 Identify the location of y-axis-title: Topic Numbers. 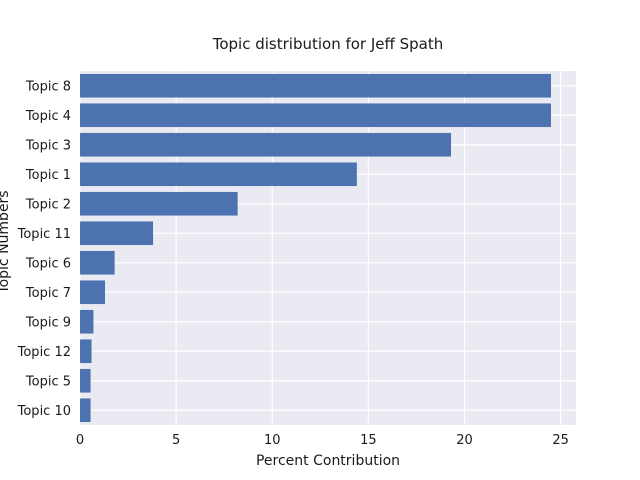
(6, 242).